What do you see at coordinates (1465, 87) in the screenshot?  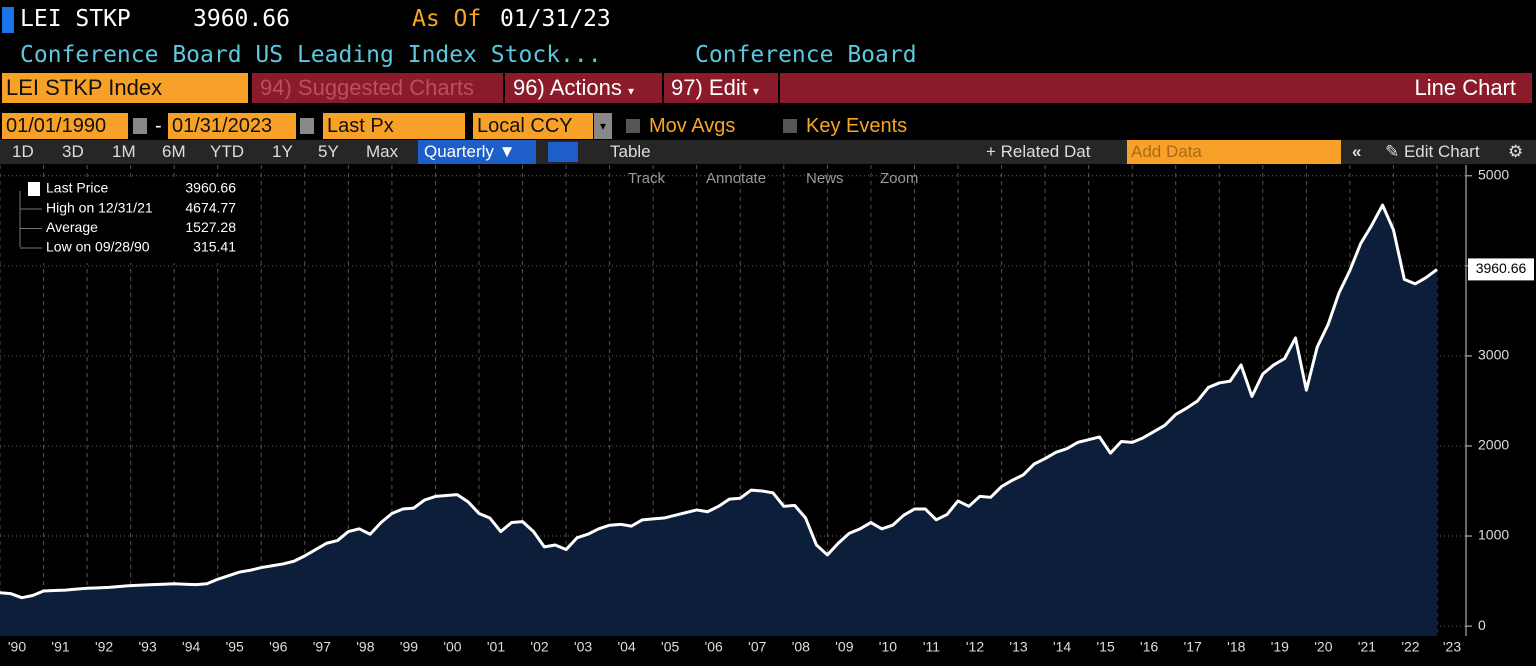 I see `chart-type: Line Chart` at bounding box center [1465, 87].